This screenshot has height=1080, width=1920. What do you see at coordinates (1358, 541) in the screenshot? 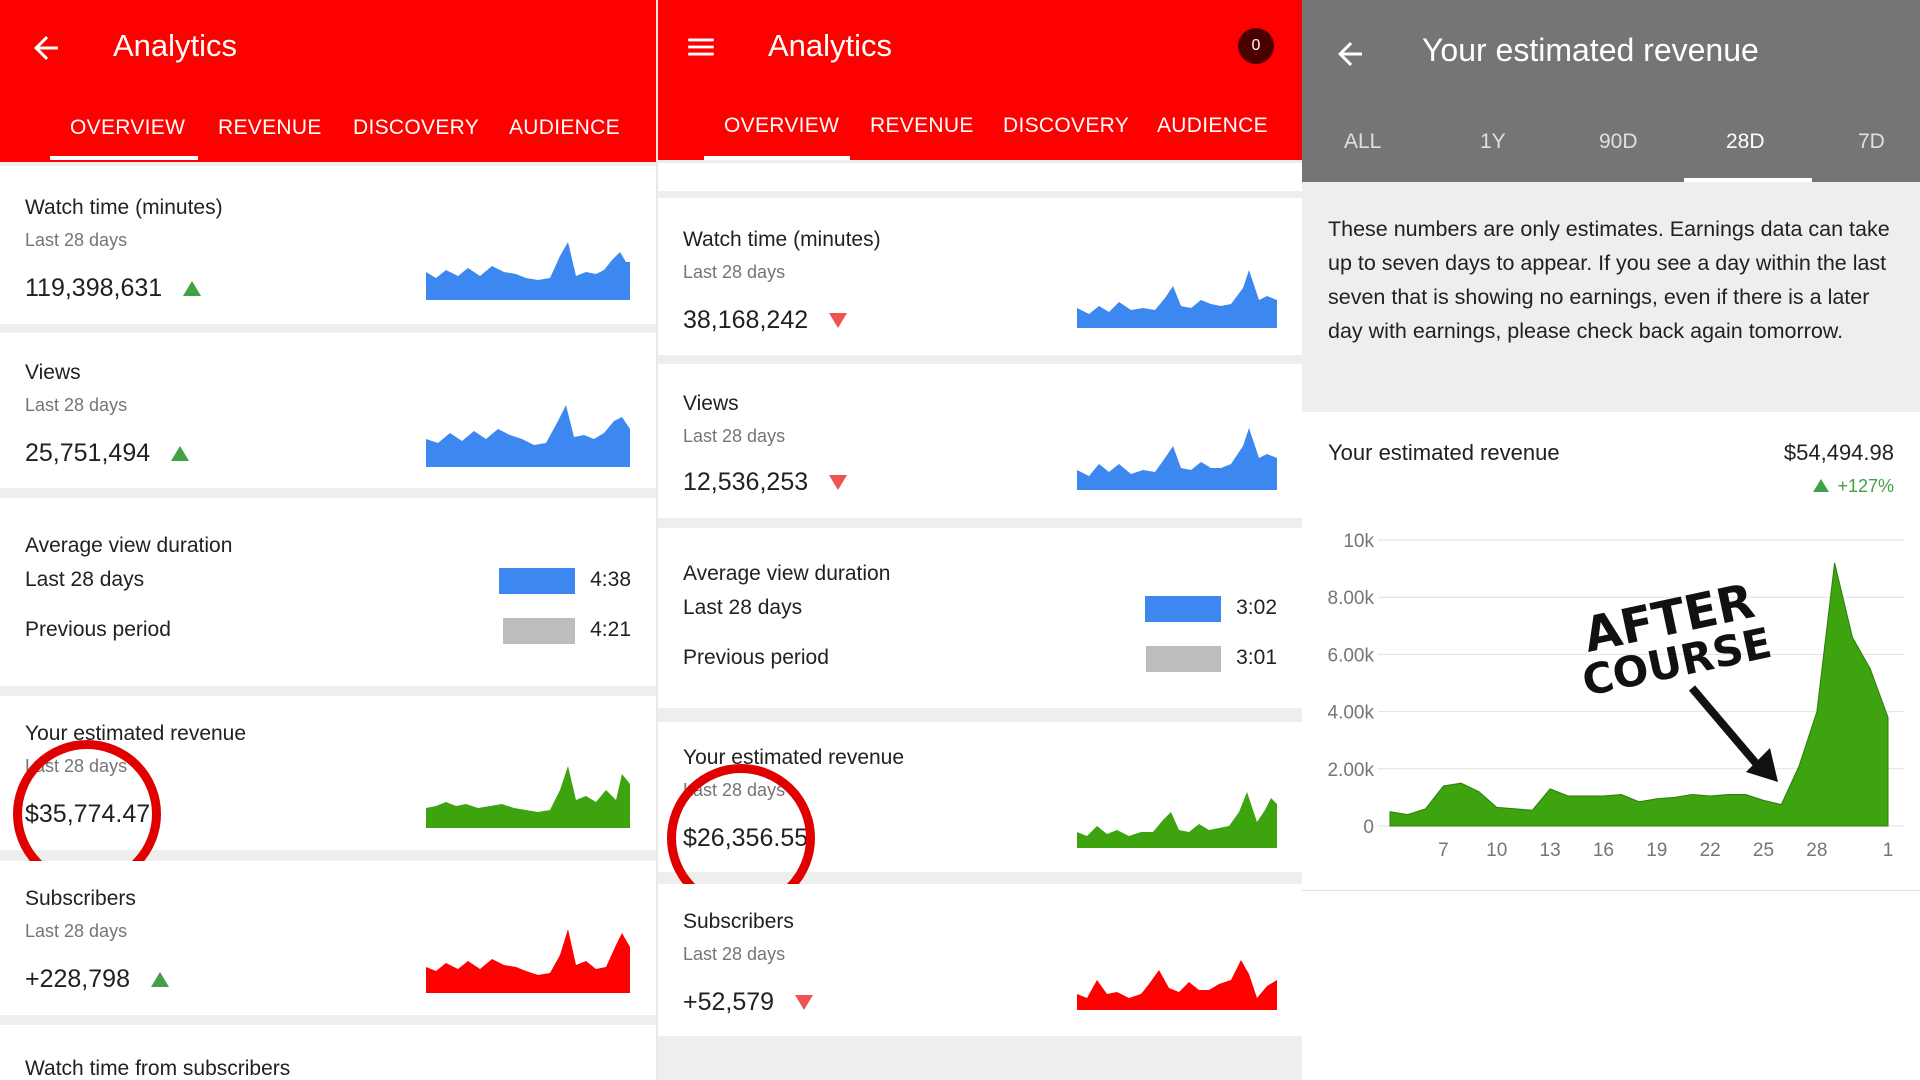
I see `y-tick-label: 10k` at bounding box center [1358, 541].